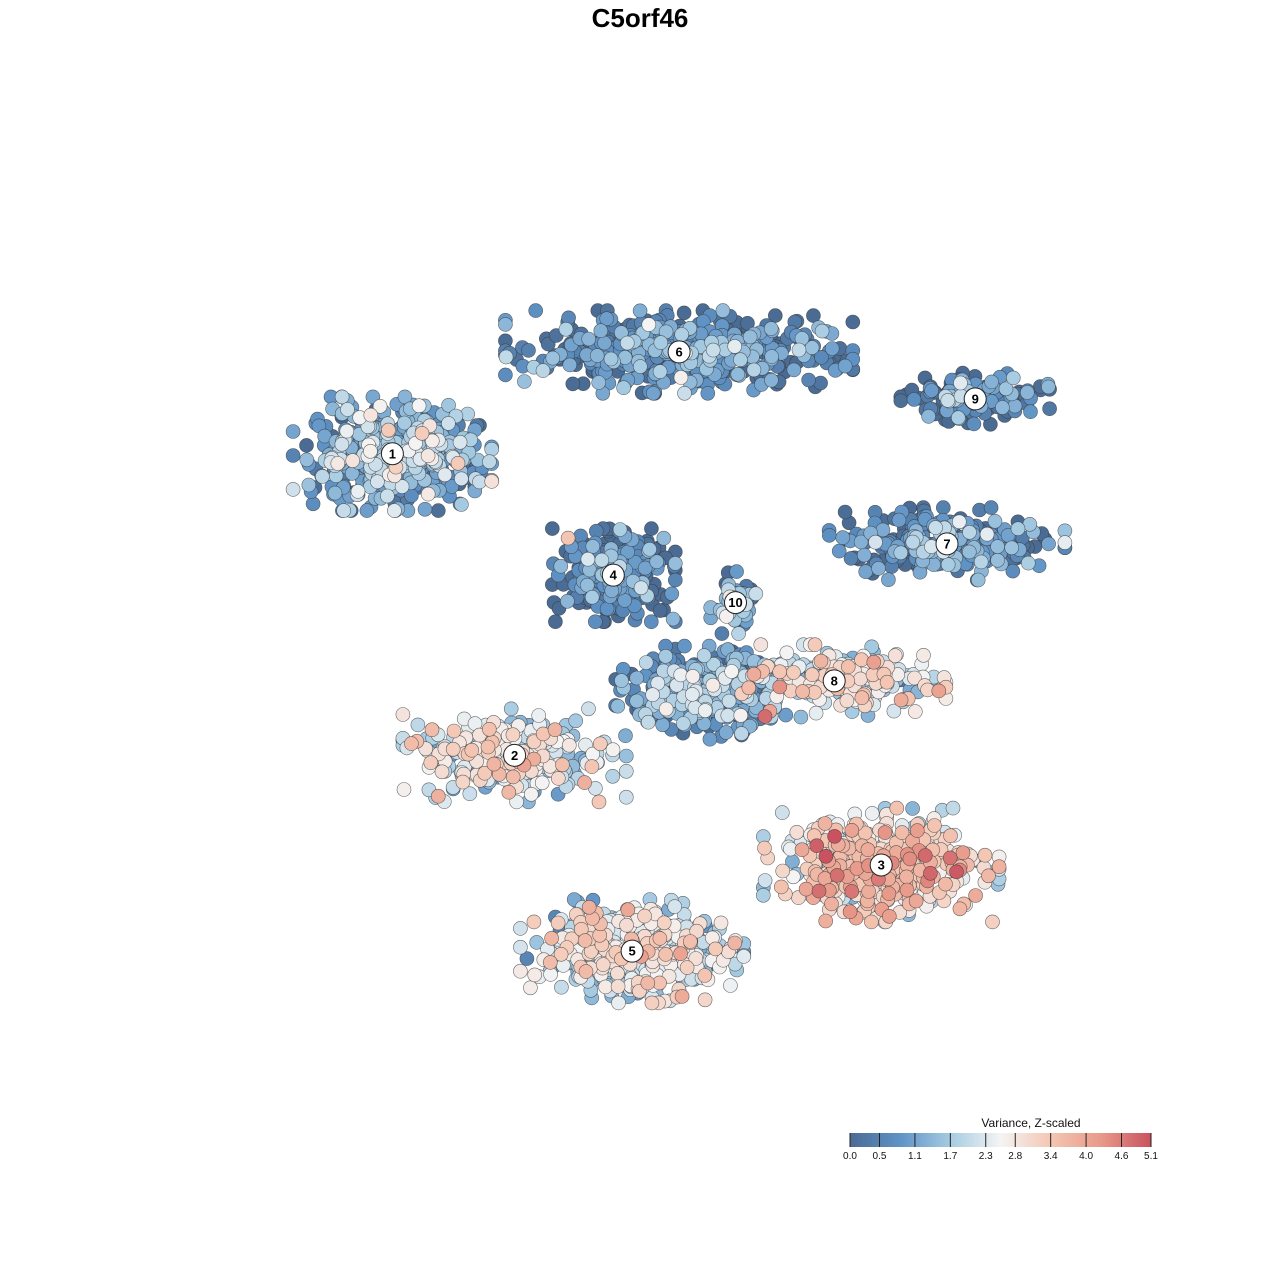 This screenshot has height=1280, width=1280. What do you see at coordinates (986, 1156) in the screenshot?
I see `legend-tick-label: 2.3` at bounding box center [986, 1156].